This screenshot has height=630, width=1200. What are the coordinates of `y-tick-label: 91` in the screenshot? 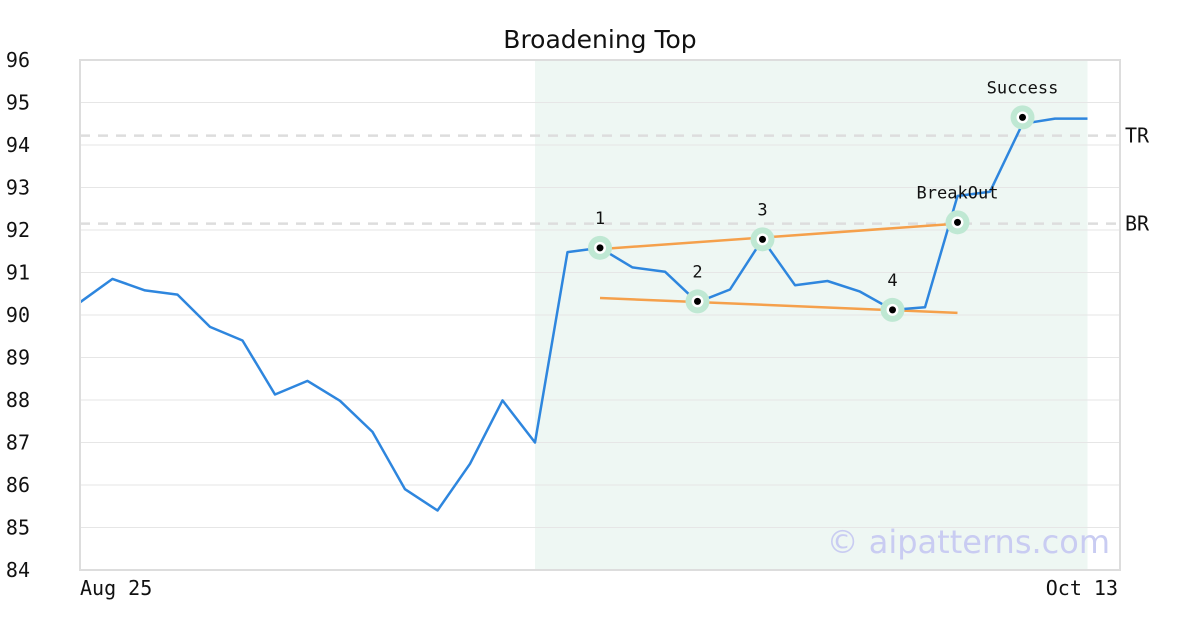 It's located at (18, 273).